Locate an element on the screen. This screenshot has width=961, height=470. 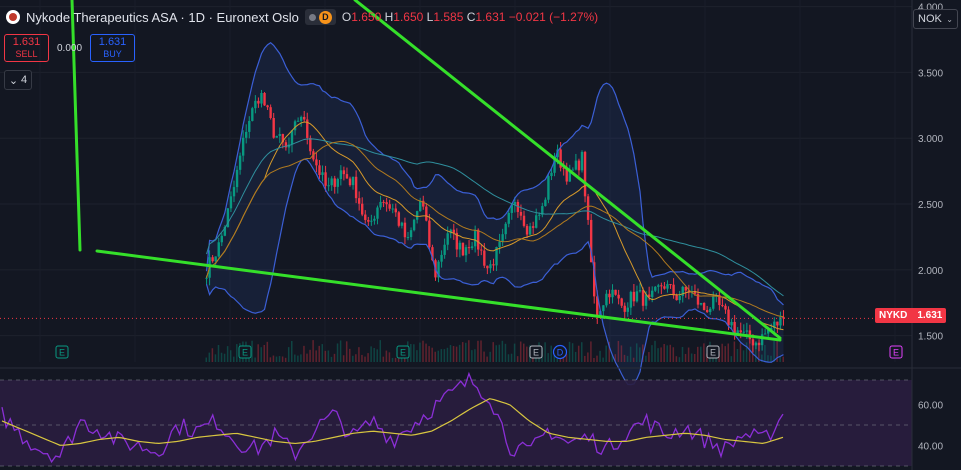
chevron-down-icon: ⌄ is located at coordinates (13, 80).